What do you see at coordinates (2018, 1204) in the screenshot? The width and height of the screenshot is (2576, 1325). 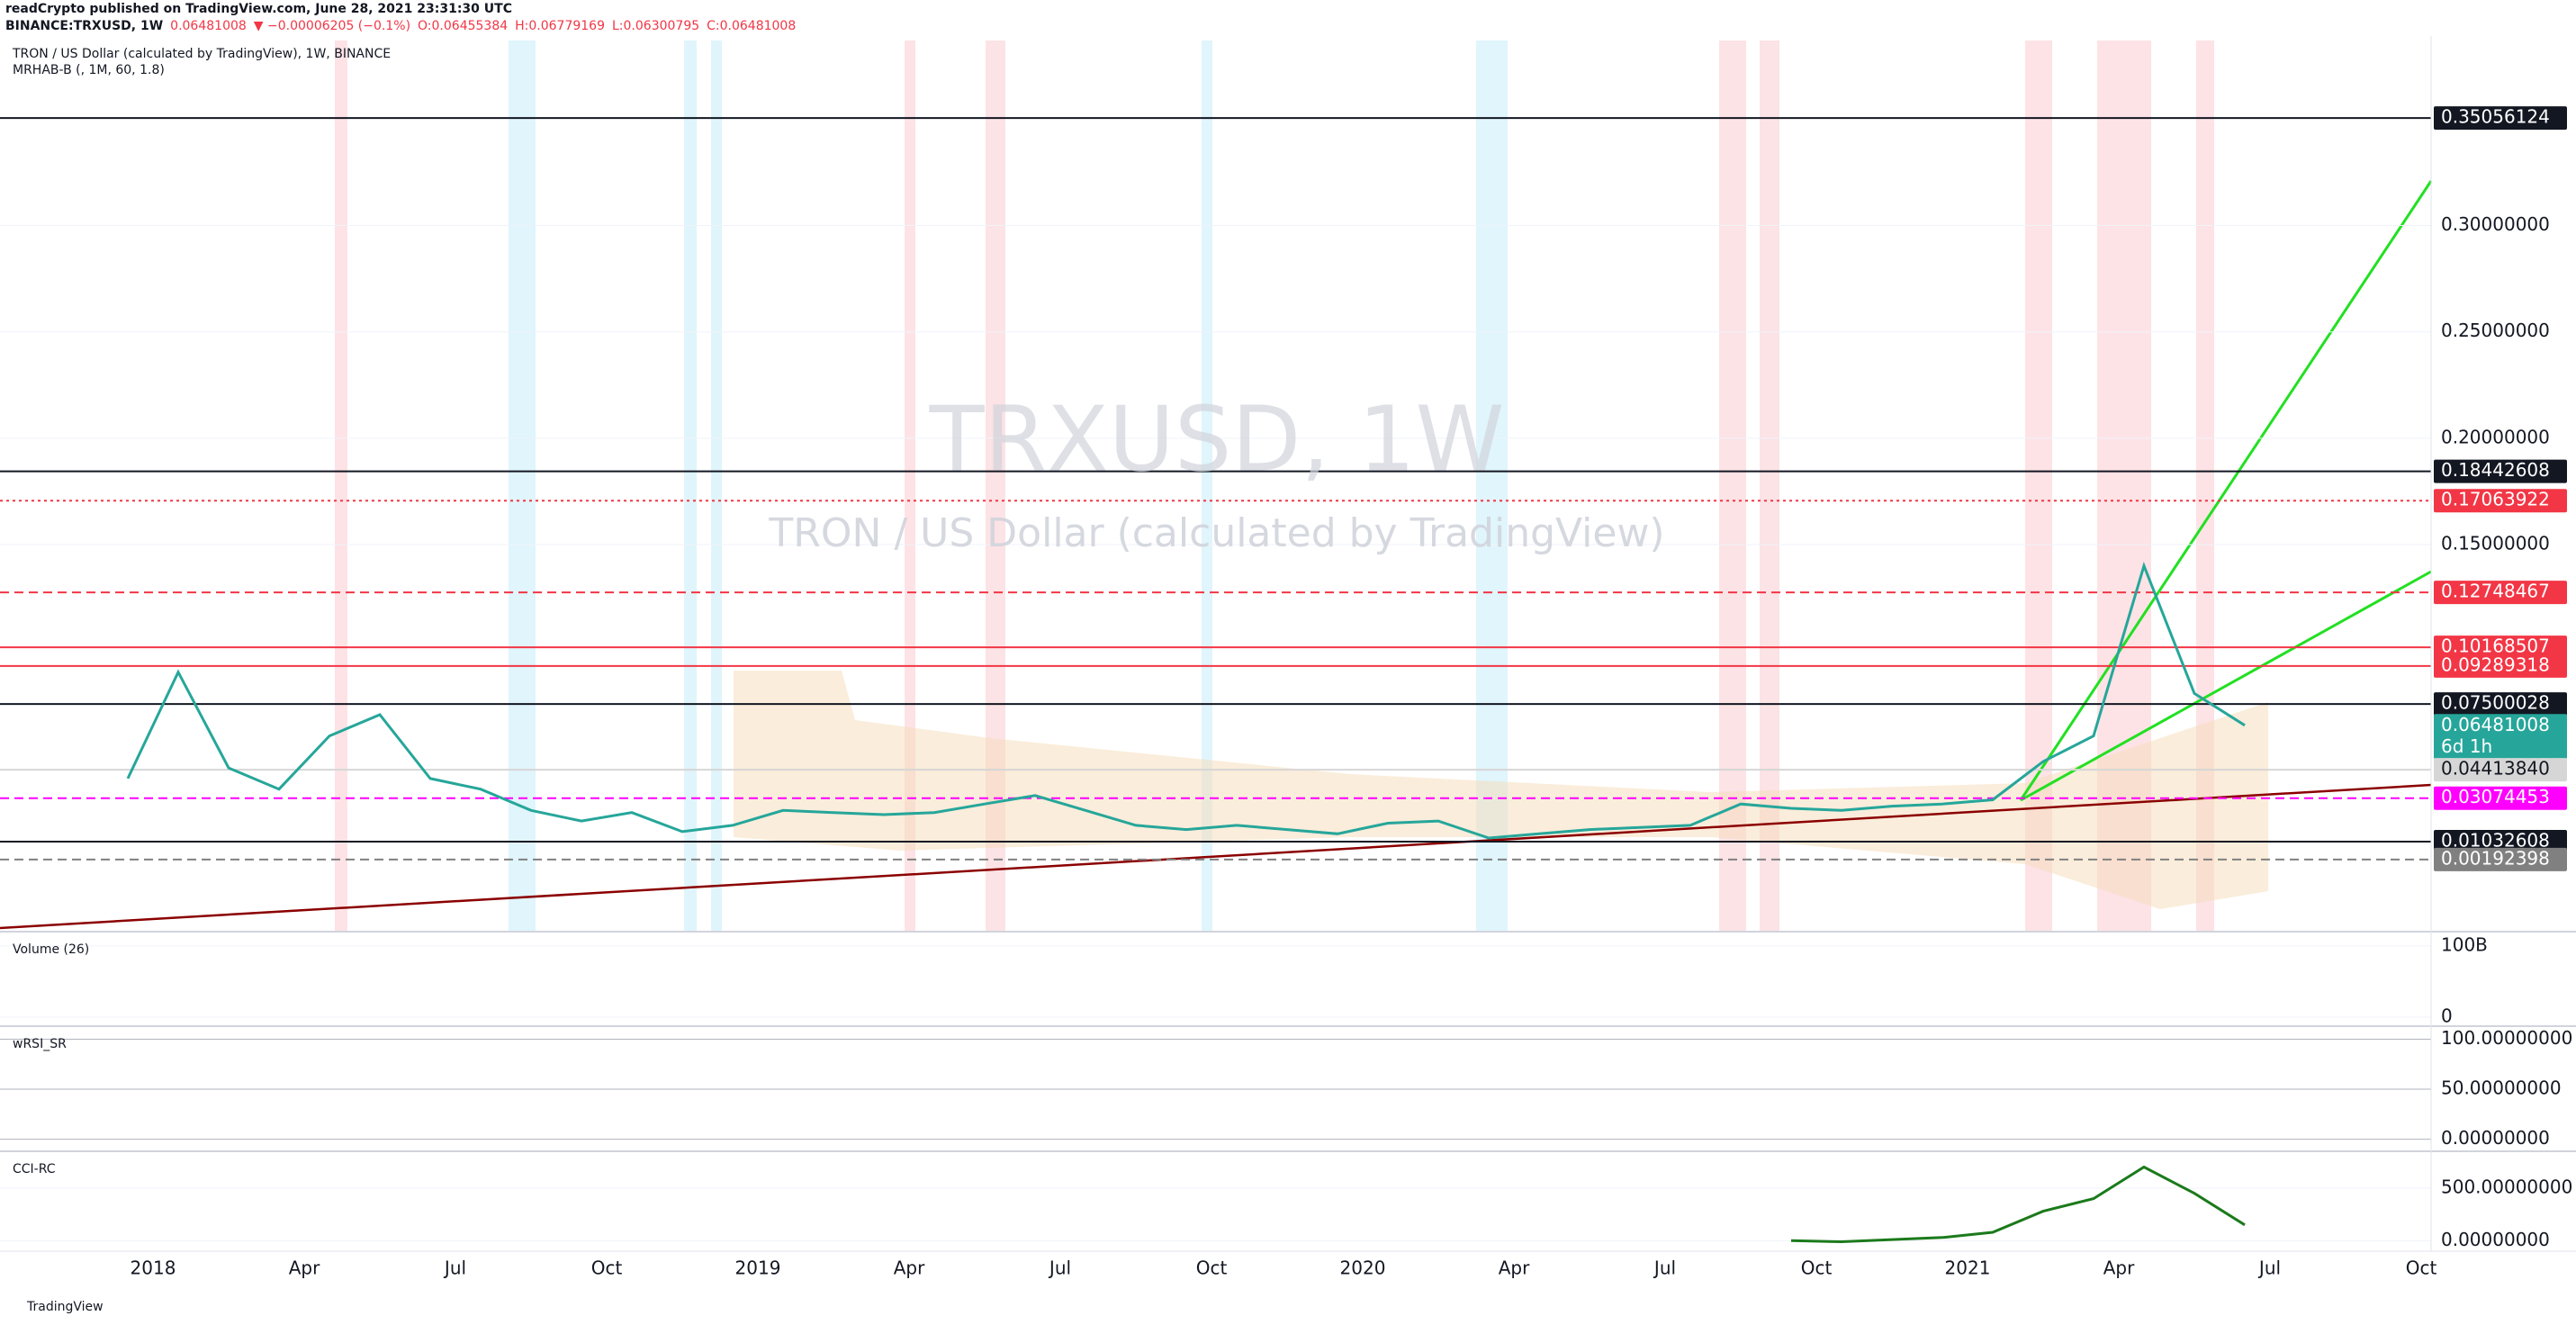 I see `price-line` at bounding box center [2018, 1204].